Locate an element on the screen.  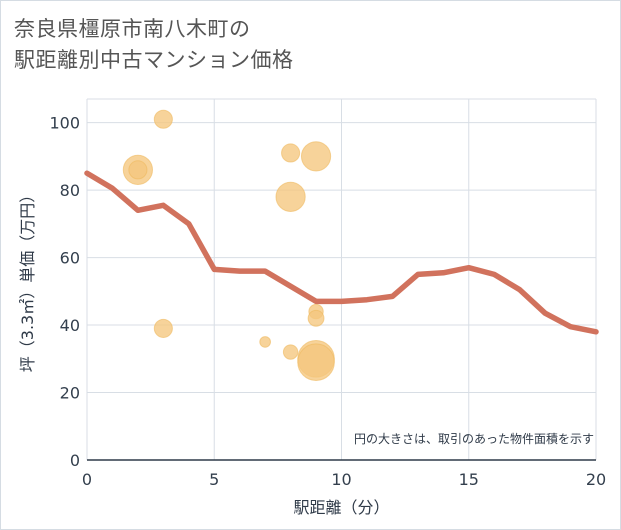
x-axis-label: 駅距離（分） is located at coordinates (341, 507).